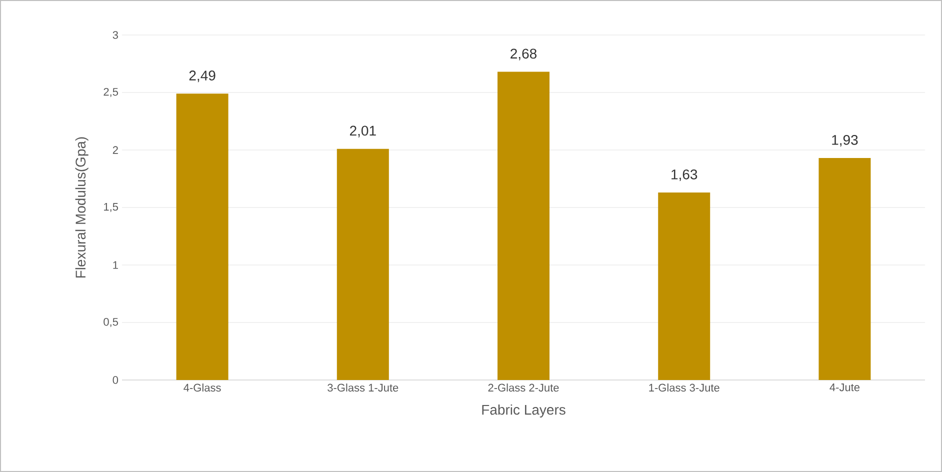  What do you see at coordinates (115, 35) in the screenshot?
I see `y-tick-label: 3` at bounding box center [115, 35].